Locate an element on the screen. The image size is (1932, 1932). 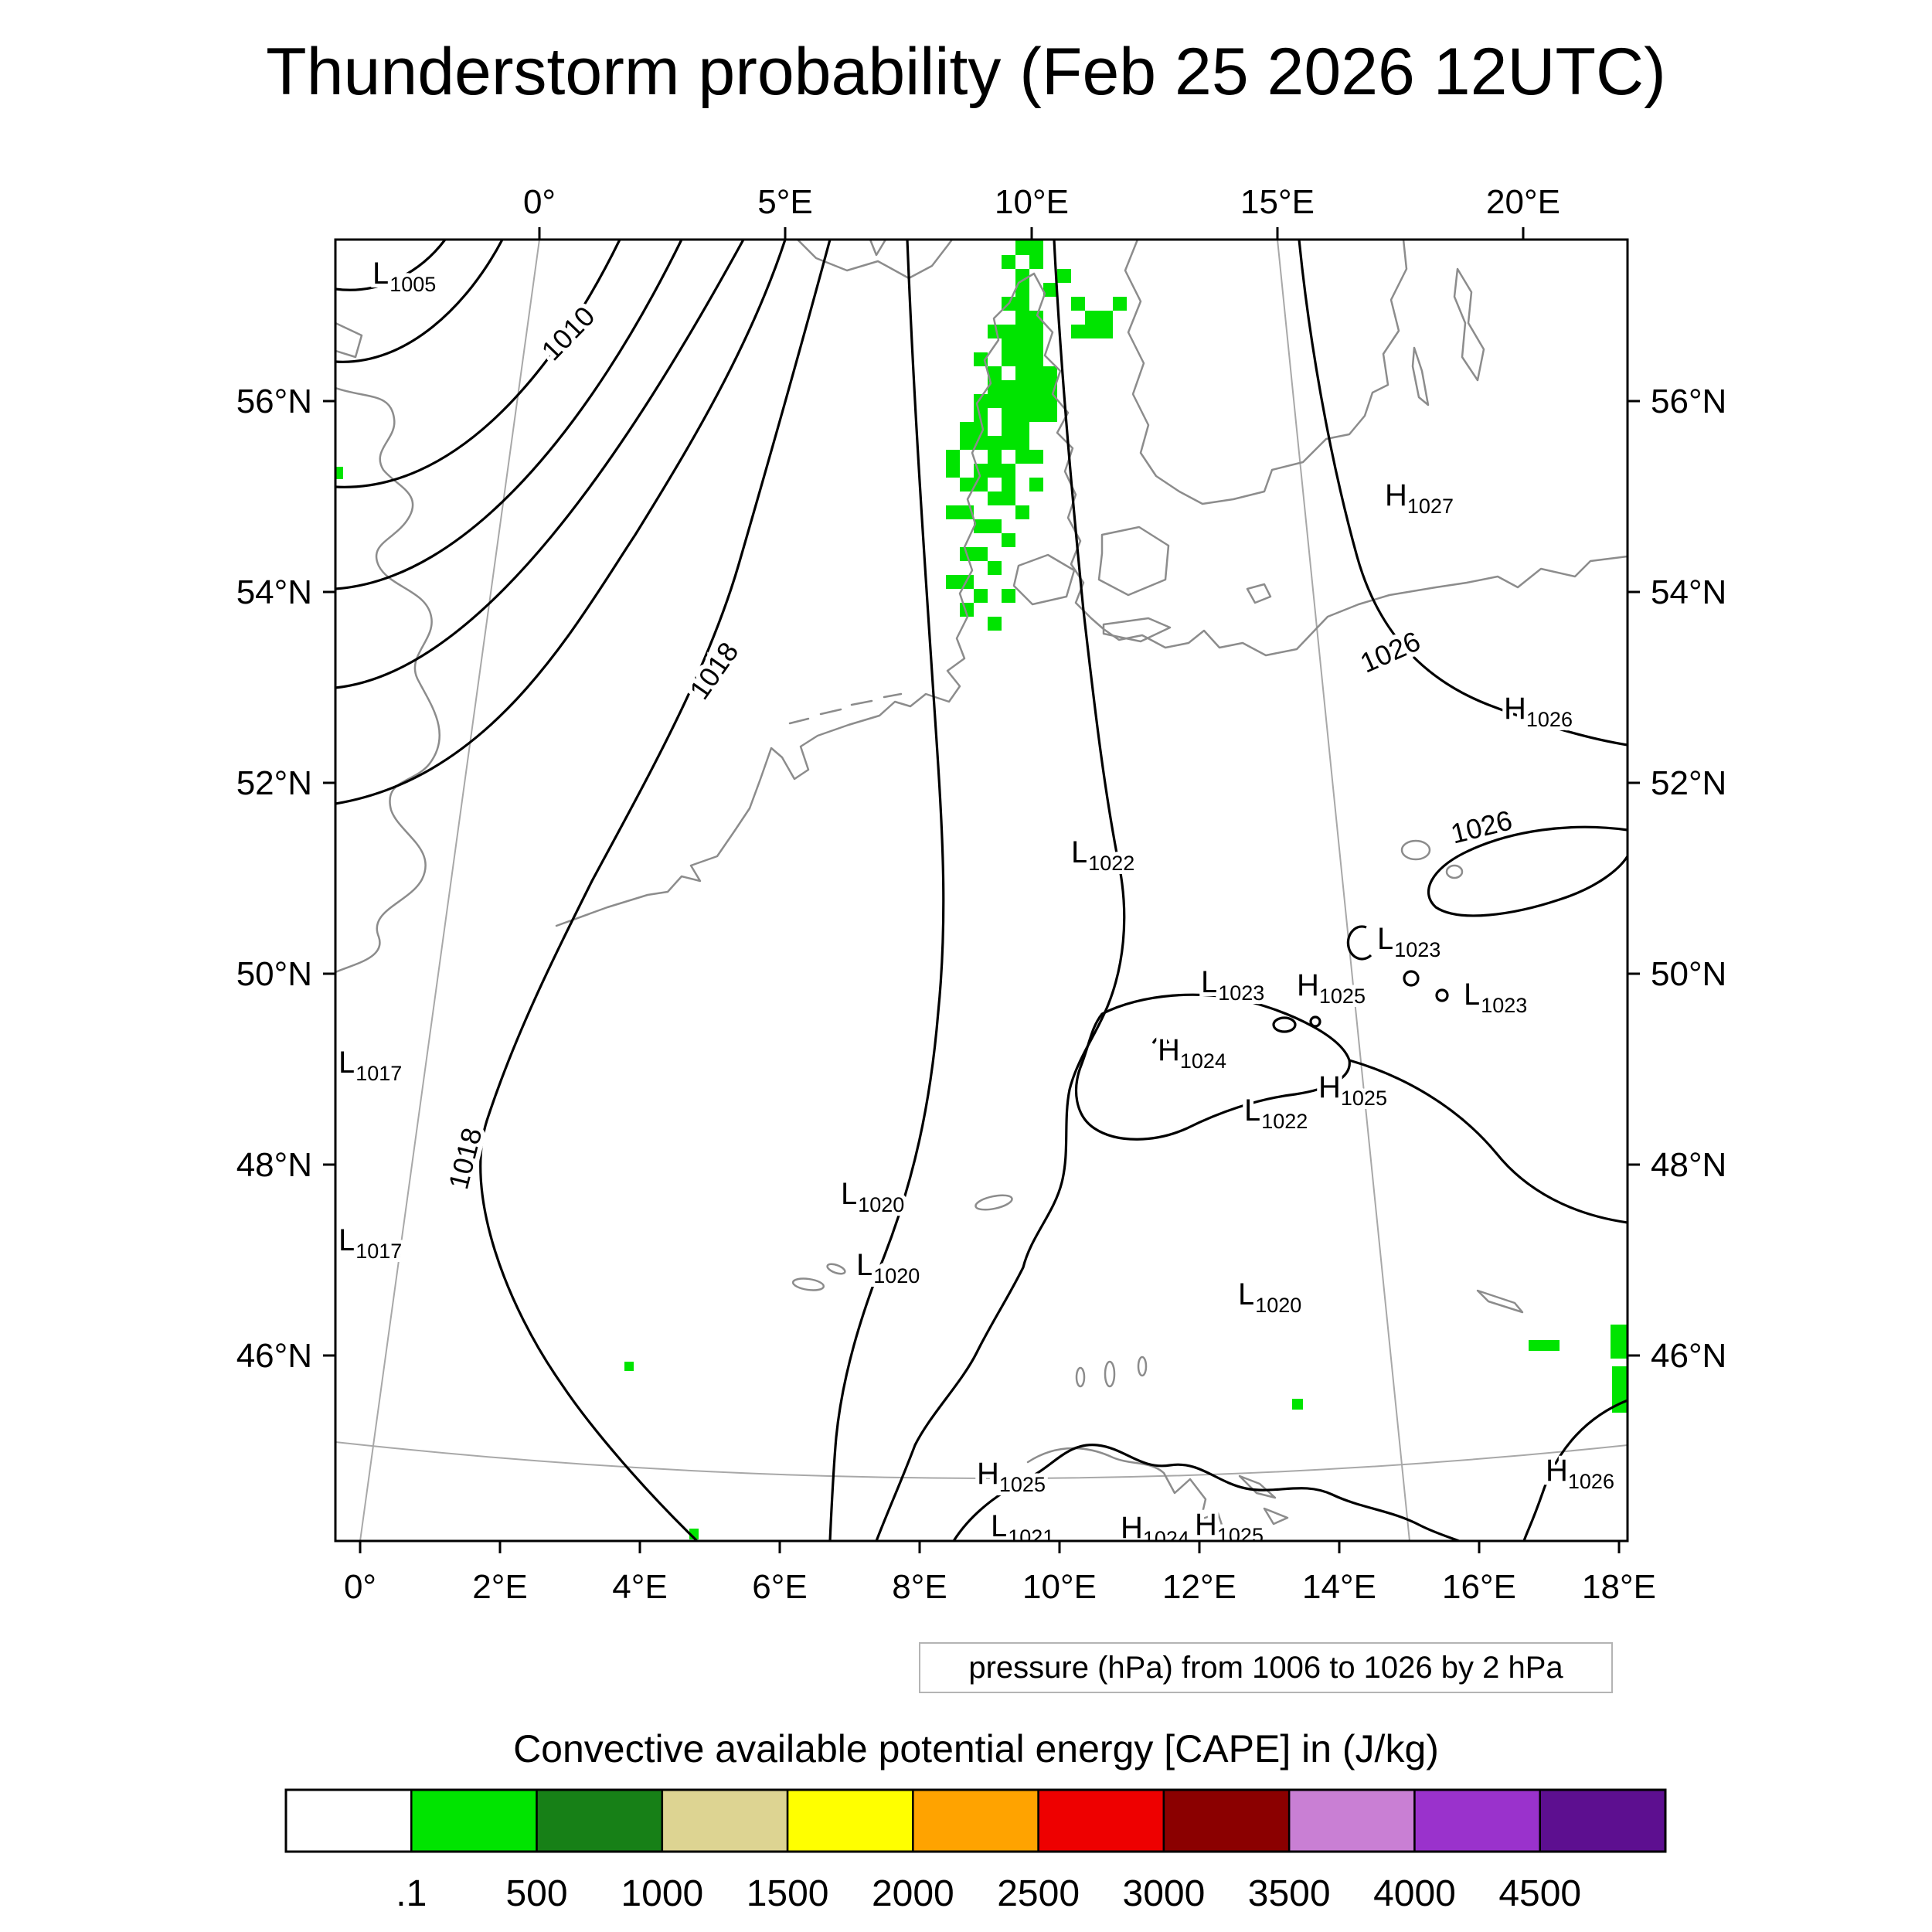
coastline-bornholm-island is located at coordinates (1259, 593).